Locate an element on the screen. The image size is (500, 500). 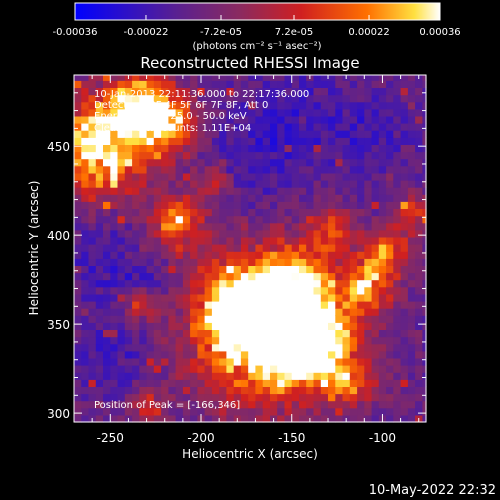
annotation-energy-range: Energy Range: 25.0 - 50.0 keV is located at coordinates (170, 116).